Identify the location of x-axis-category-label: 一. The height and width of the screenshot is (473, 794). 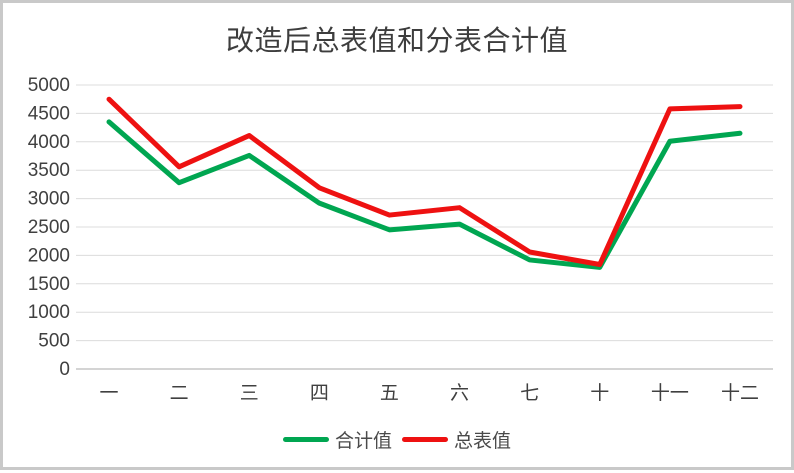
(108, 393).